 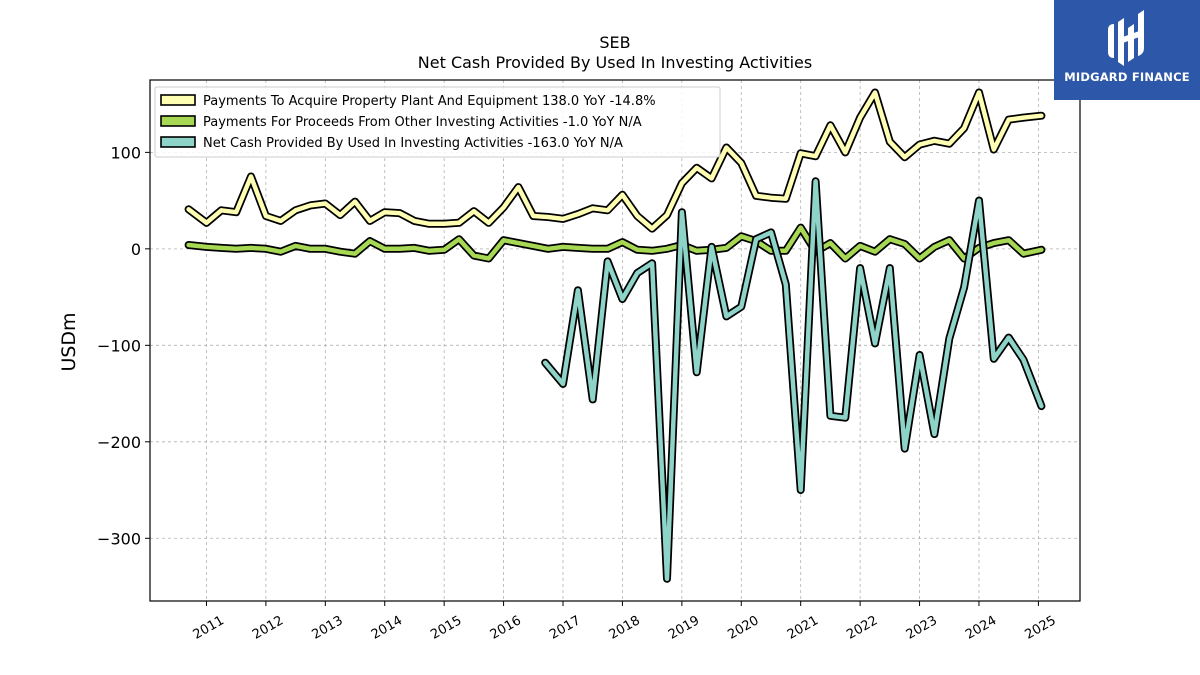 What do you see at coordinates (327, 628) in the screenshot?
I see `x-tick-label: 2013` at bounding box center [327, 628].